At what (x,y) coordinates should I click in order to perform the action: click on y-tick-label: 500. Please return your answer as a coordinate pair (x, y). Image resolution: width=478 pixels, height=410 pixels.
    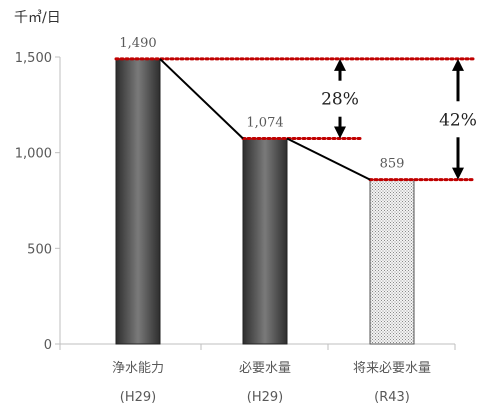
    Looking at the image, I should click on (39, 249).